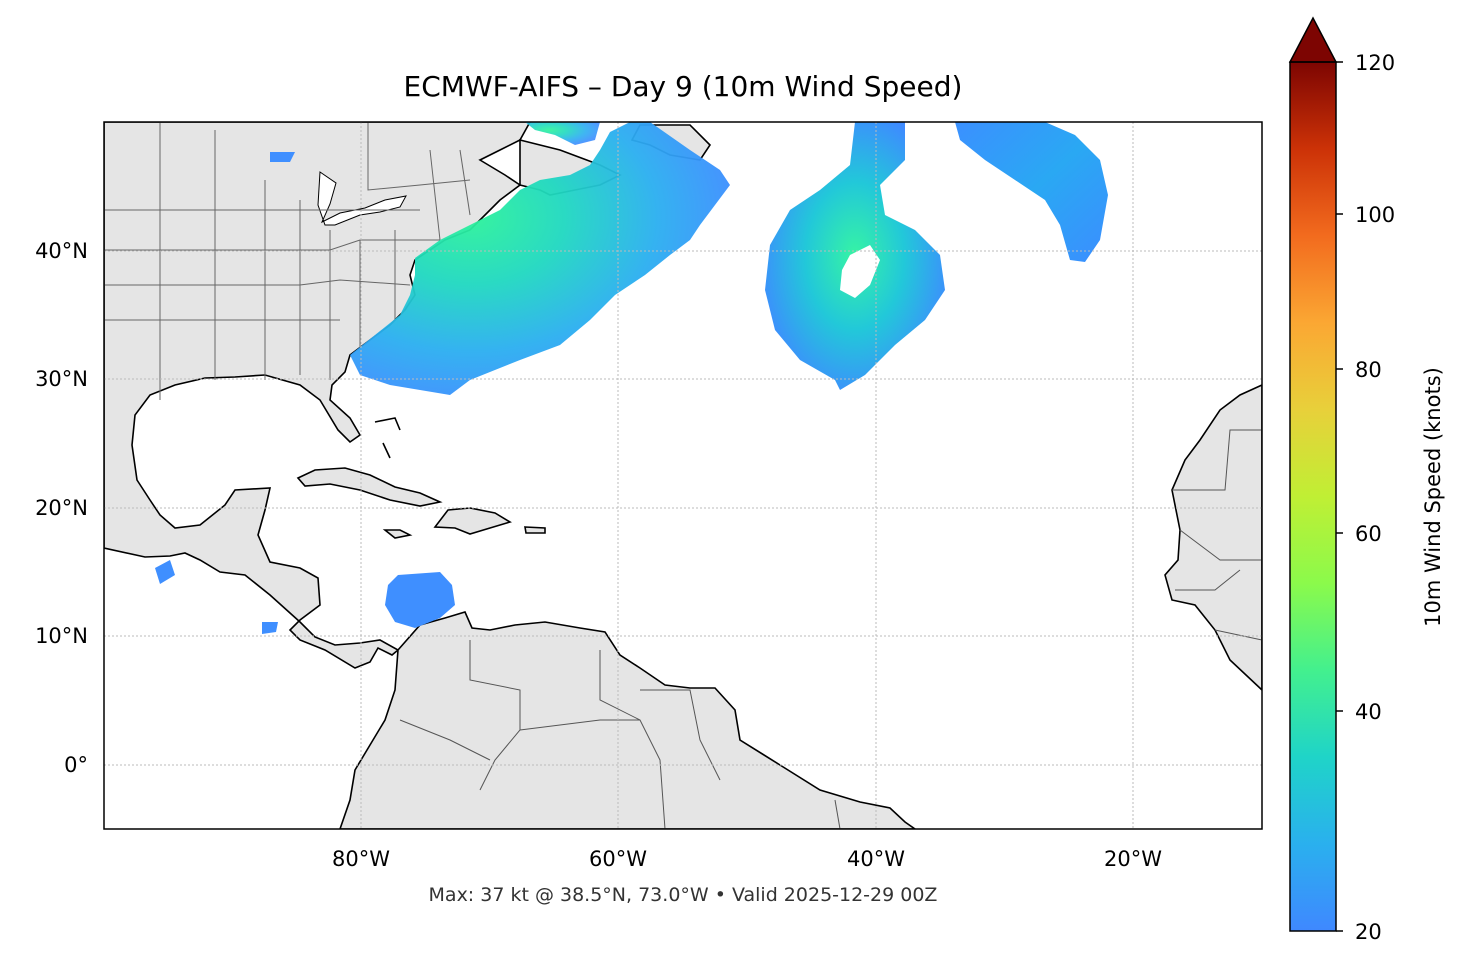 This screenshot has height=969, width=1466. What do you see at coordinates (387, 438) in the screenshot?
I see `bahamas` at bounding box center [387, 438].